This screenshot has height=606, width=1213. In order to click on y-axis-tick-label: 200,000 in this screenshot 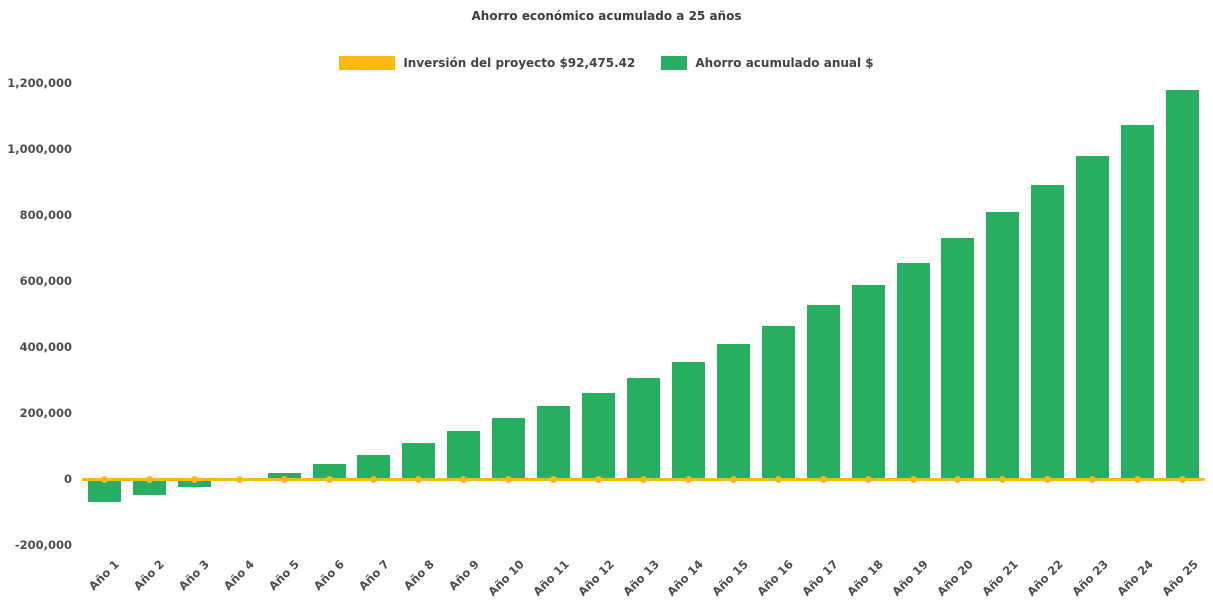, I will do `click(45, 413)`.